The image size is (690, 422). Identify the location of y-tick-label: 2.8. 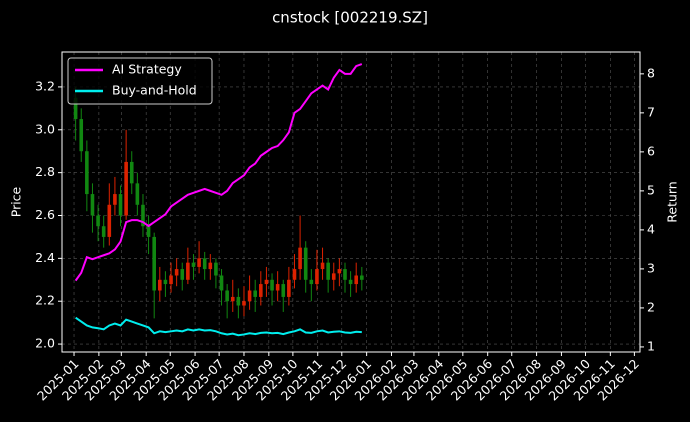
(45, 171).